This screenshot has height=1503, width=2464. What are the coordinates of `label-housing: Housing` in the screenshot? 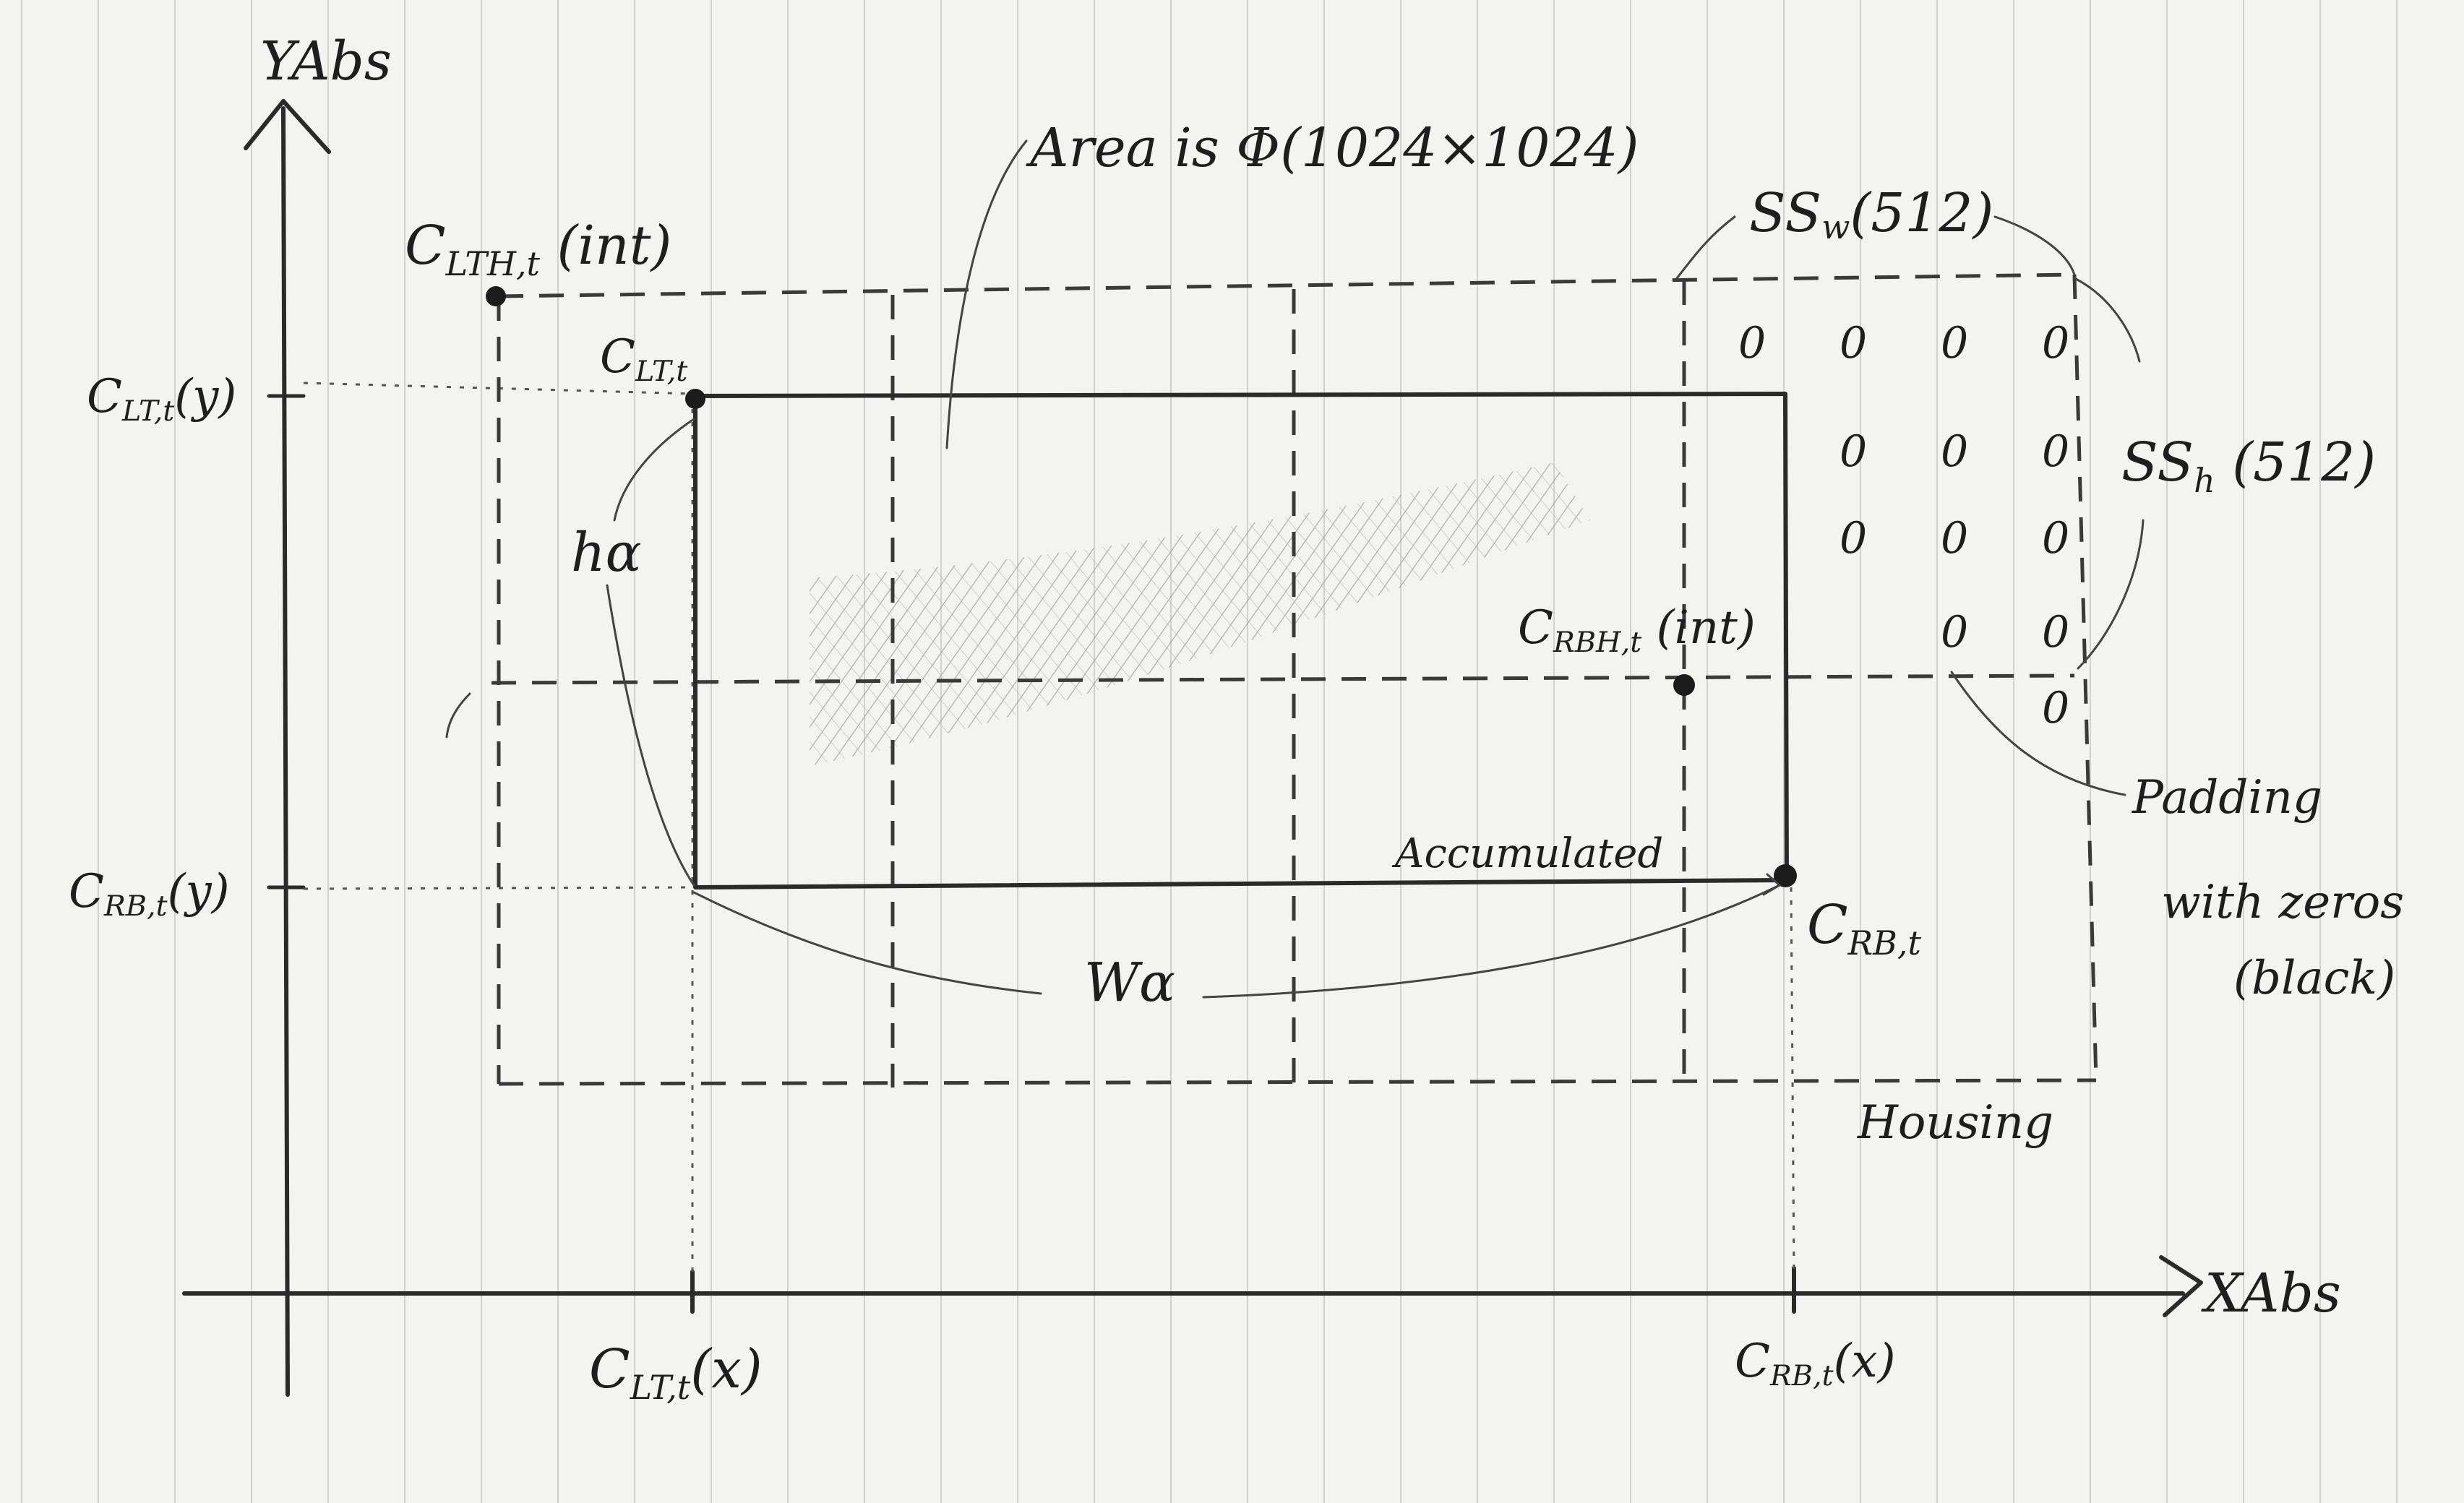 It's located at (1955, 1123).